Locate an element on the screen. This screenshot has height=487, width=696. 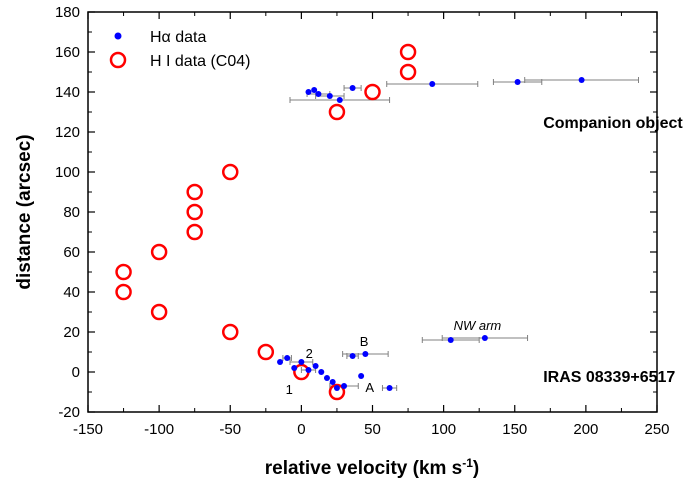
y-axis-title: distance (arcsec) is located at coordinates (24, 211).